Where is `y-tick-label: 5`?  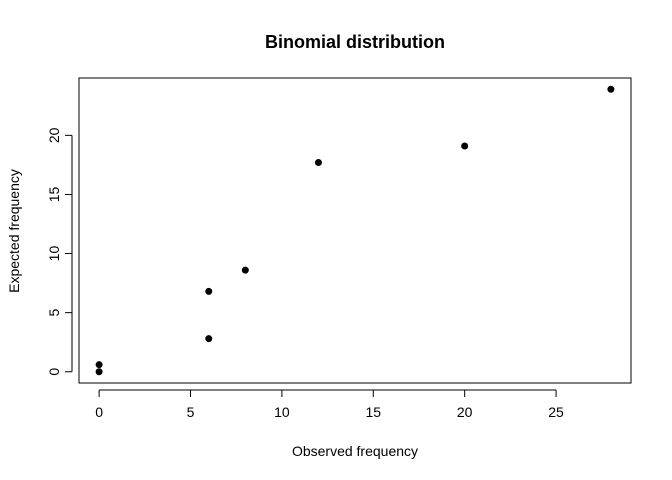
y-tick-label: 5 is located at coordinates (54, 313).